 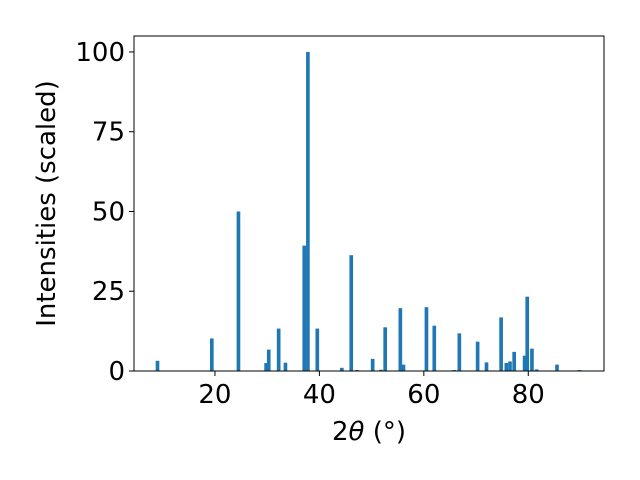 I want to click on y-axis-ticks: 0 25 50 75 100, so click(x=104, y=212).